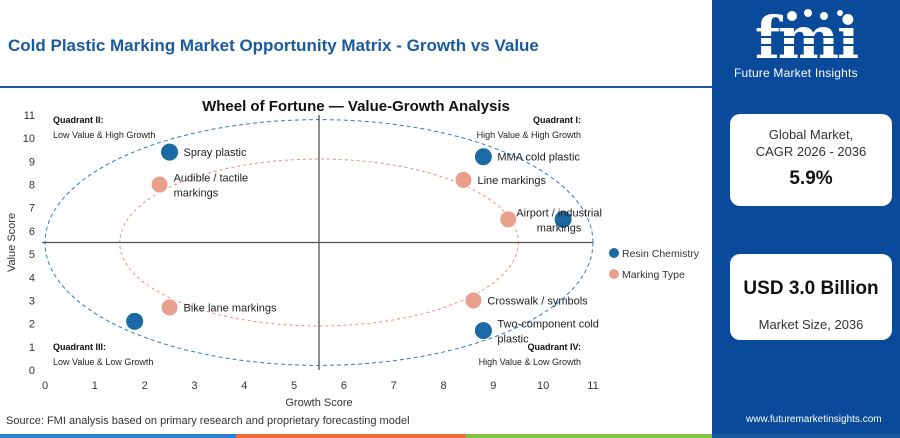 The image size is (900, 438). What do you see at coordinates (344, 386) in the screenshot?
I see `x-tick-label: 6` at bounding box center [344, 386].